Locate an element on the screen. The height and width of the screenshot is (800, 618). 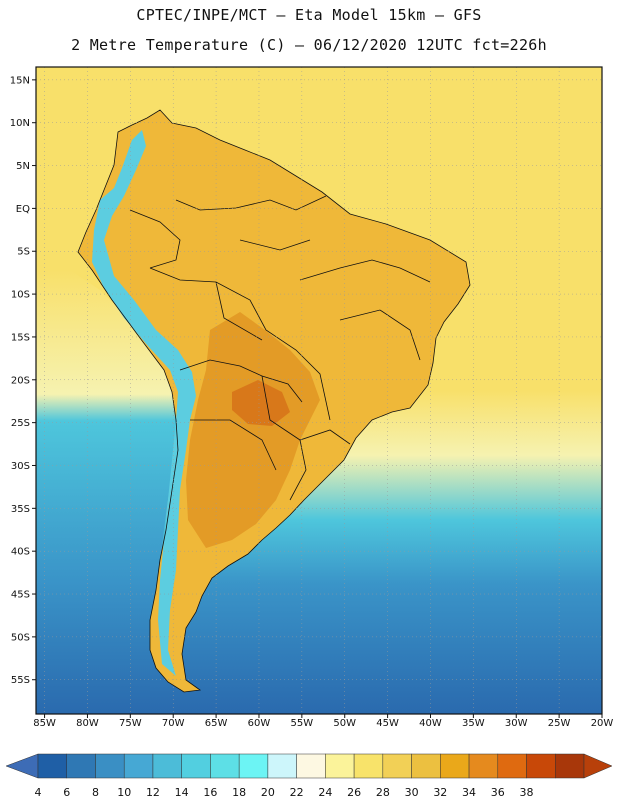
lon-tick-label: 35W is located at coordinates (473, 723).